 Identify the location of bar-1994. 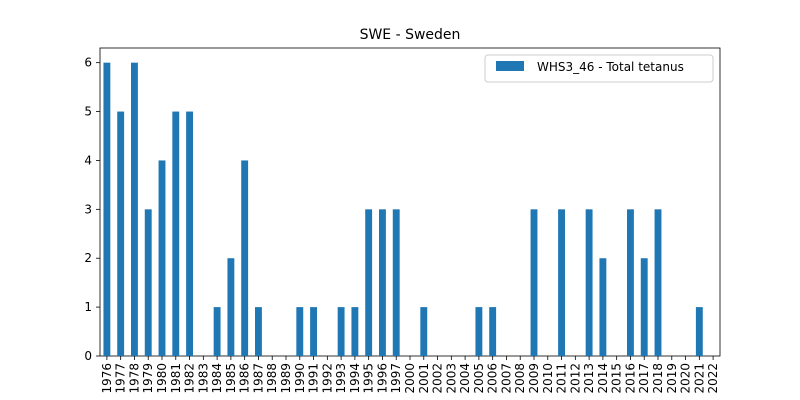
(355, 331).